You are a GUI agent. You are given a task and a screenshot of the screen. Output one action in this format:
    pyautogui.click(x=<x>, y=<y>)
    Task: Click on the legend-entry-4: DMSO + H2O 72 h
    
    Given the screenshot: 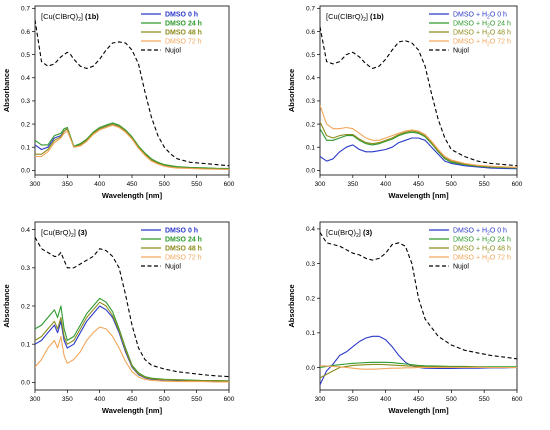 What is the action you would take?
    pyautogui.click(x=482, y=43)
    